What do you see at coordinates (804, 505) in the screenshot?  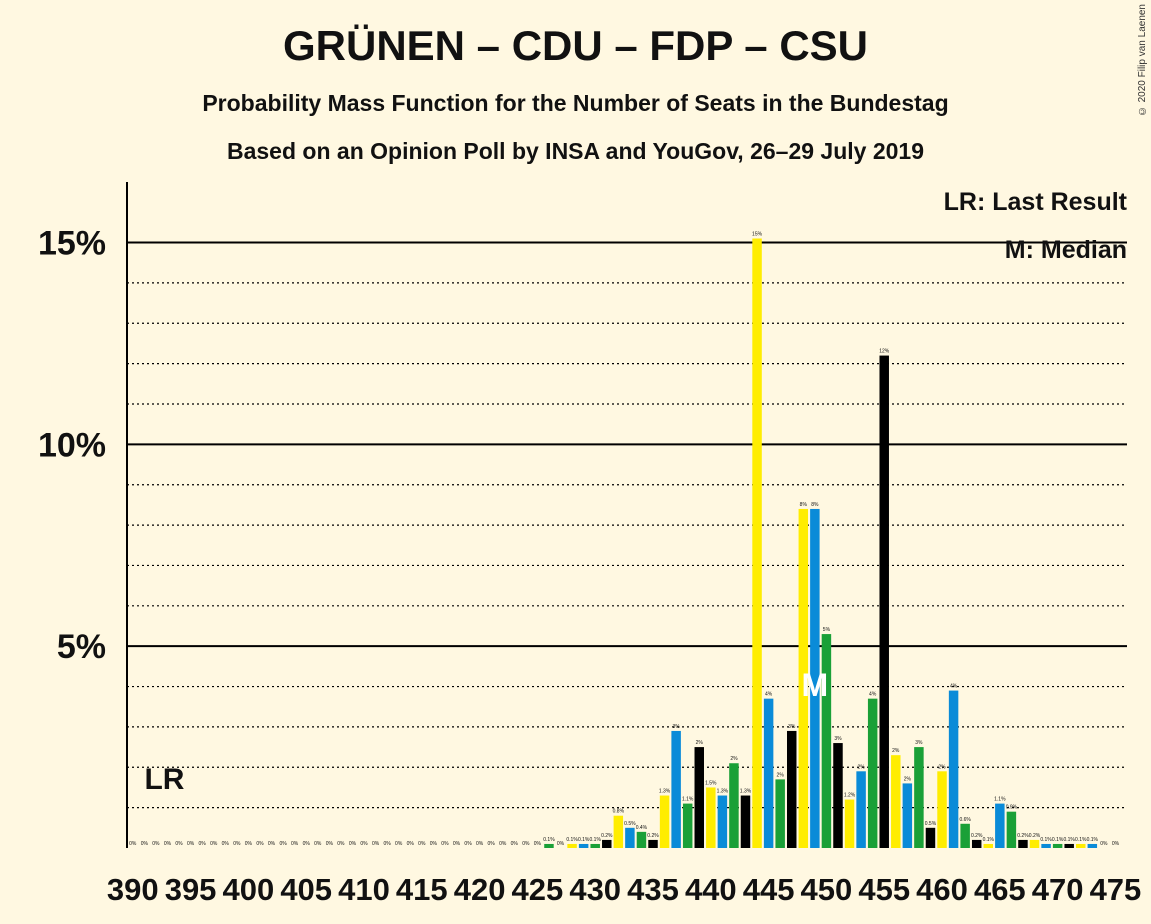 I see `bar-value-label: 8%` at bounding box center [804, 505].